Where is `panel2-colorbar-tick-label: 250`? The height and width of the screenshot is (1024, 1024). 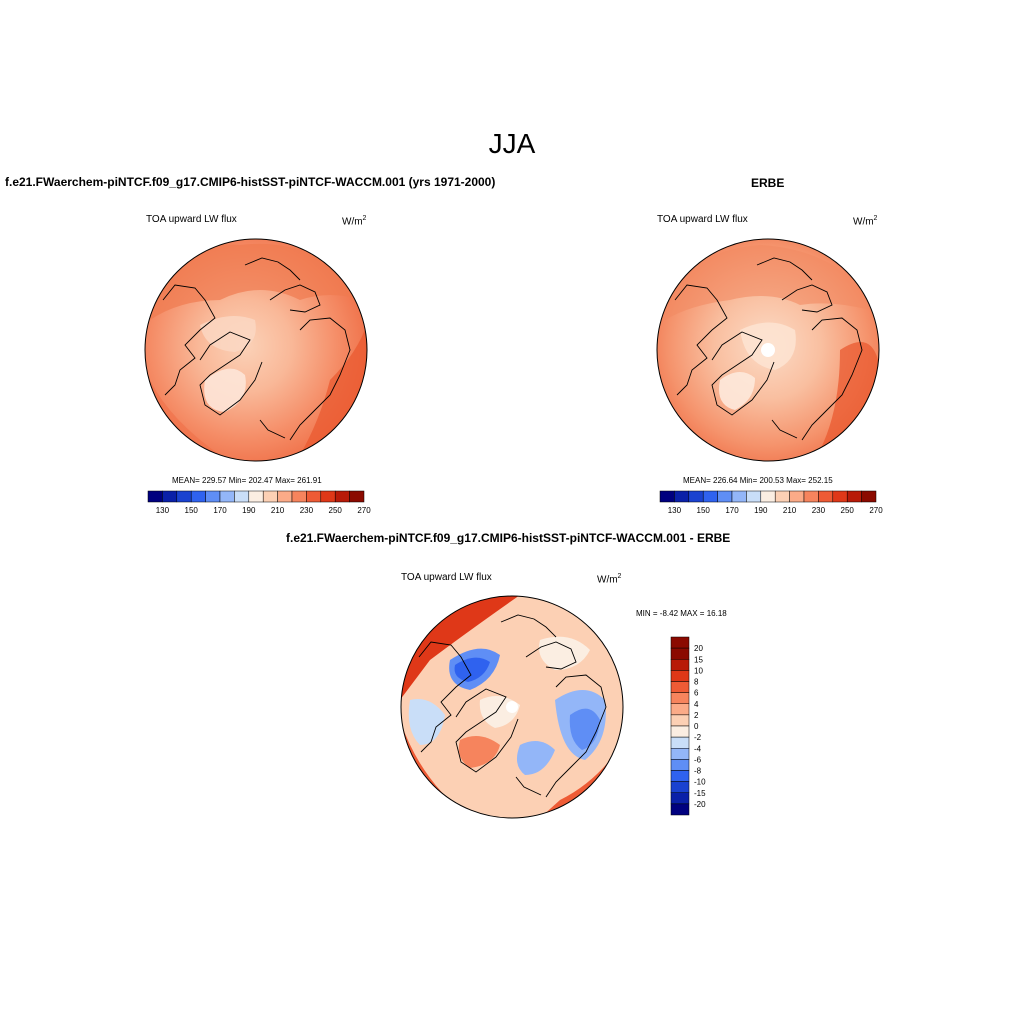 panel2-colorbar-tick-label: 250 is located at coordinates (848, 510).